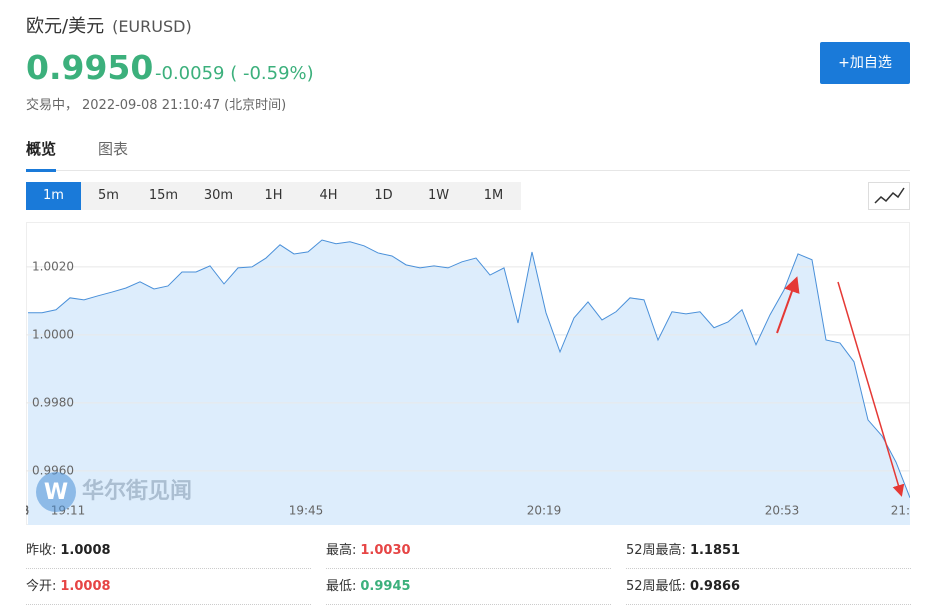 The height and width of the screenshot is (607, 936). I want to click on x-tick-label: 19:28, so click(27, 511).